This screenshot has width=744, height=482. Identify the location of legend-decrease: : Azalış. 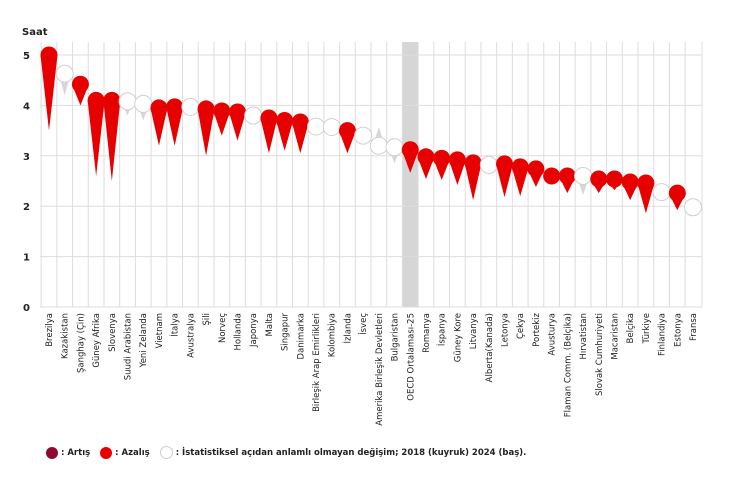
(125, 452).